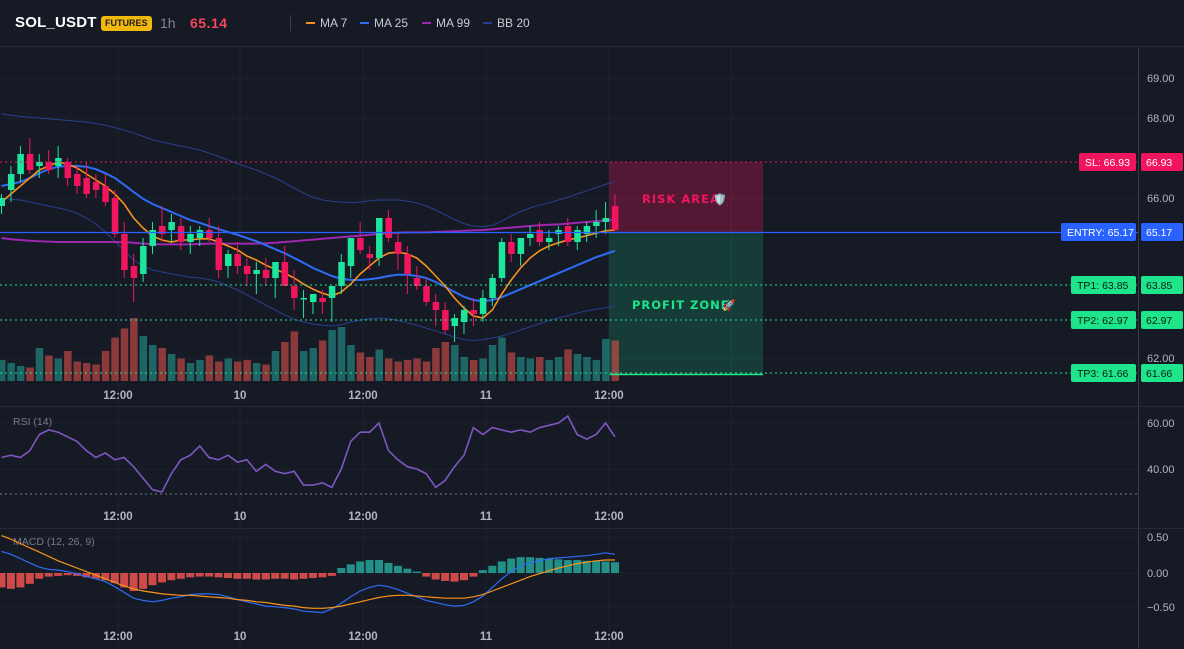 The image size is (1184, 649). What do you see at coordinates (309, 349) in the screenshot?
I see `volume-layer` at bounding box center [309, 349].